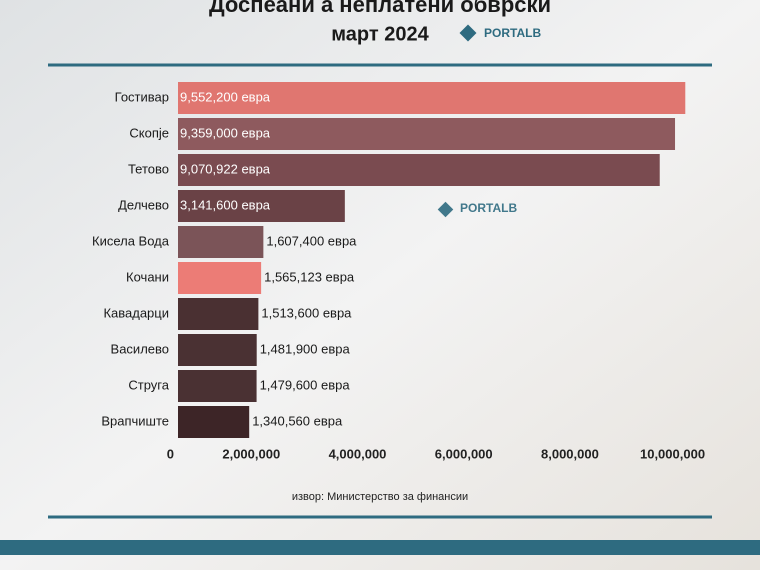  Describe the element at coordinates (305, 348) in the screenshot. I see `value-label: 1,481,900 евра` at that location.